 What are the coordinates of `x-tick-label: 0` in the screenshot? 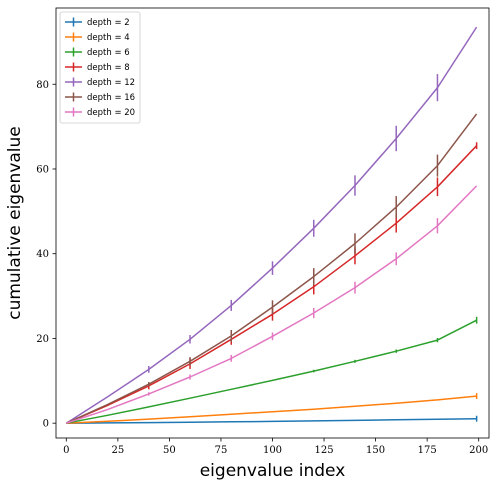 It's located at (66, 450).